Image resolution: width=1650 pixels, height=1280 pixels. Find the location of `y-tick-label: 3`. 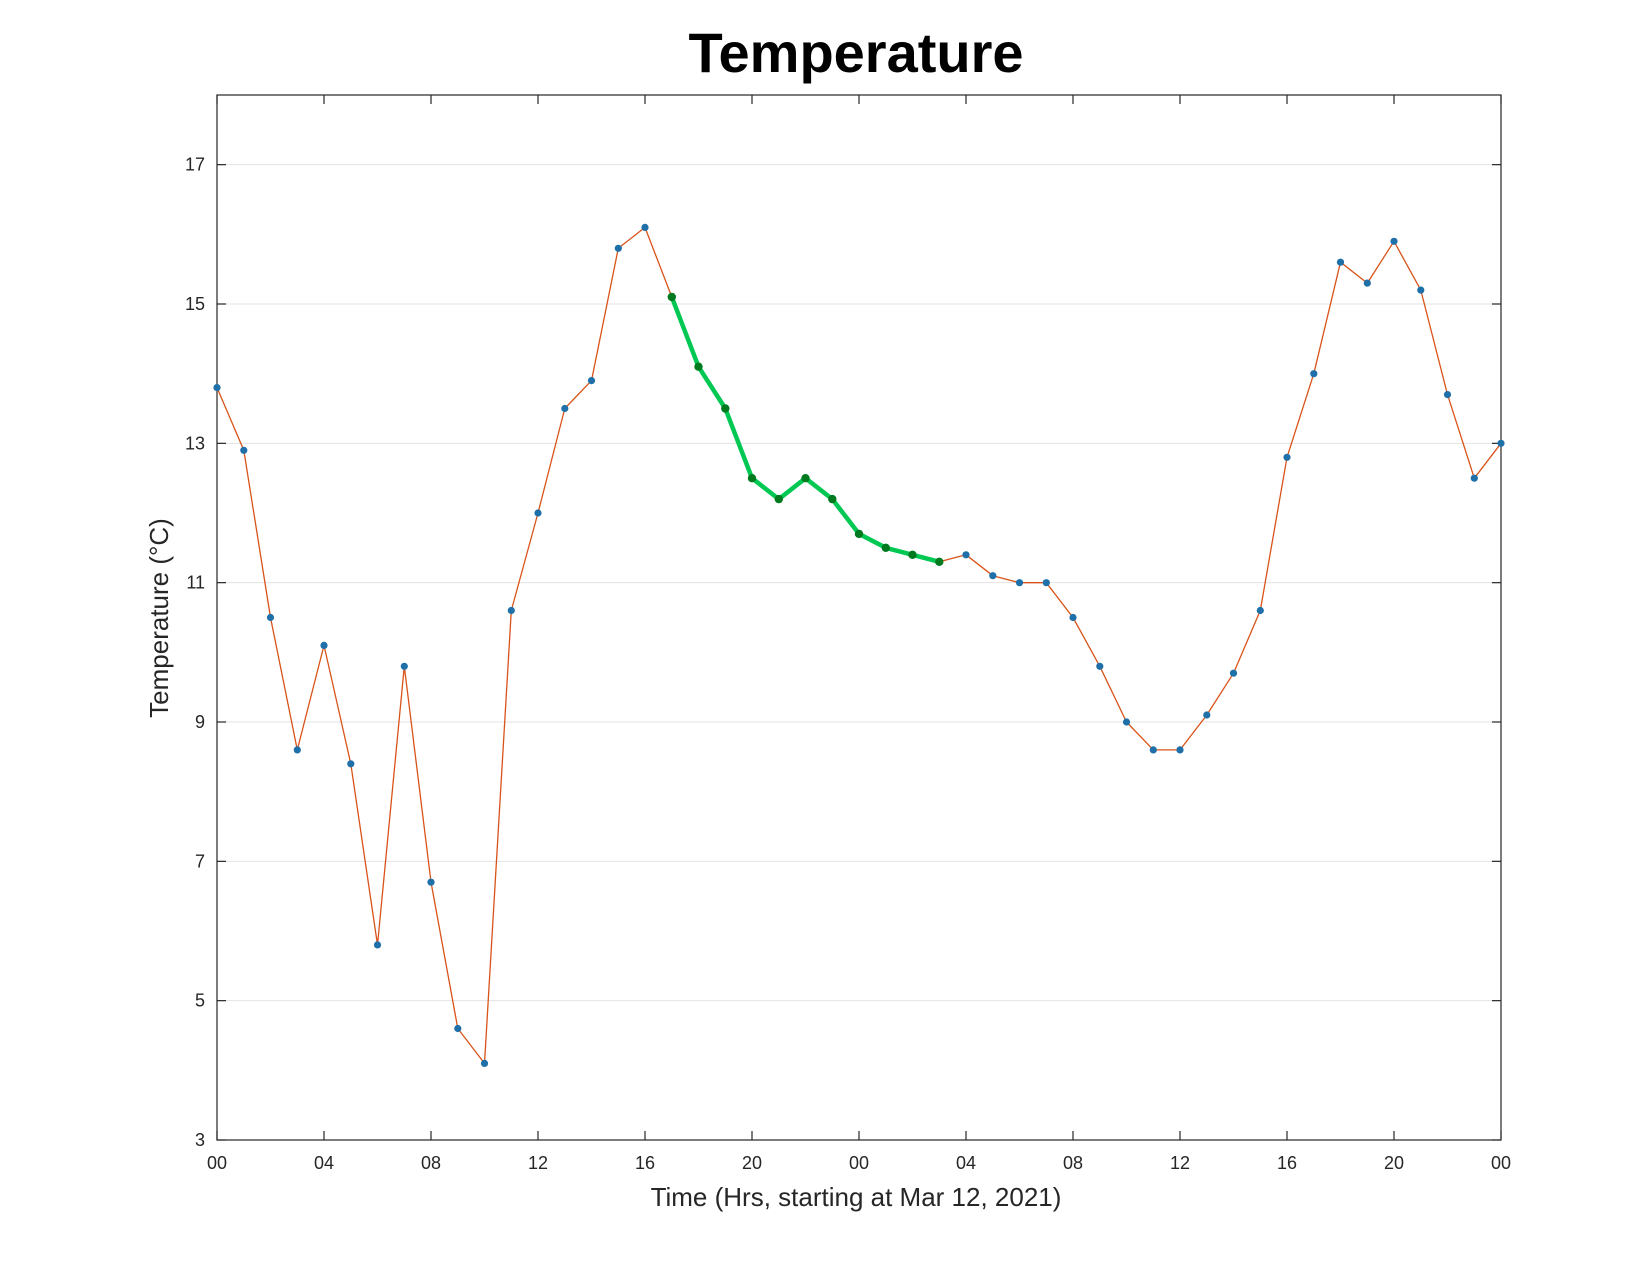

y-tick-label: 3 is located at coordinates (200, 1140).